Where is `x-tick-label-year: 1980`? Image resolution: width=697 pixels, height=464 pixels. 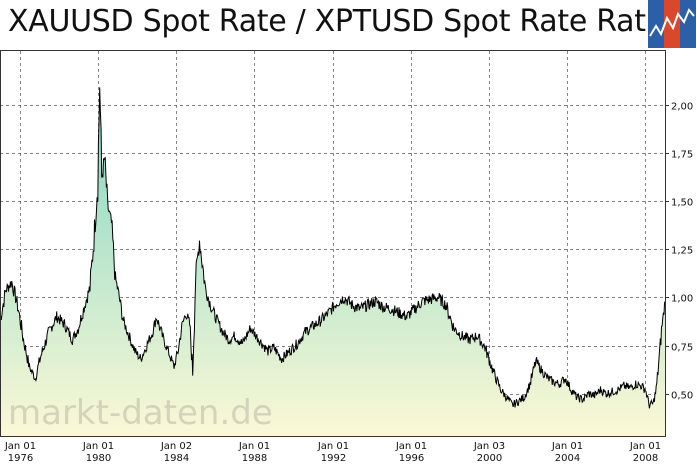
x-tick-label-year: 1980 is located at coordinates (98, 458).